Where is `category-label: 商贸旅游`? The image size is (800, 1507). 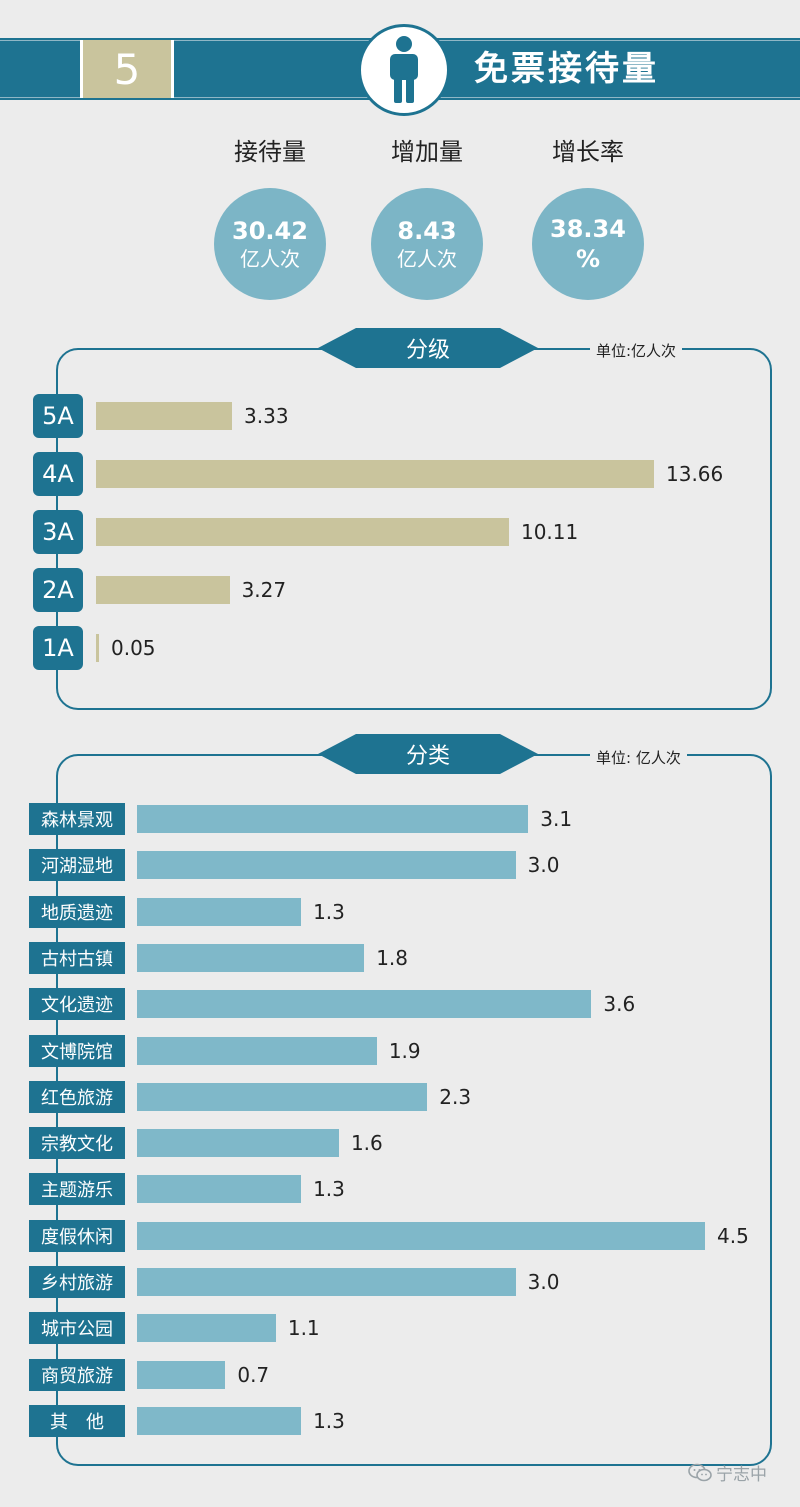
category-label: 商贸旅游 is located at coordinates (77, 1374).